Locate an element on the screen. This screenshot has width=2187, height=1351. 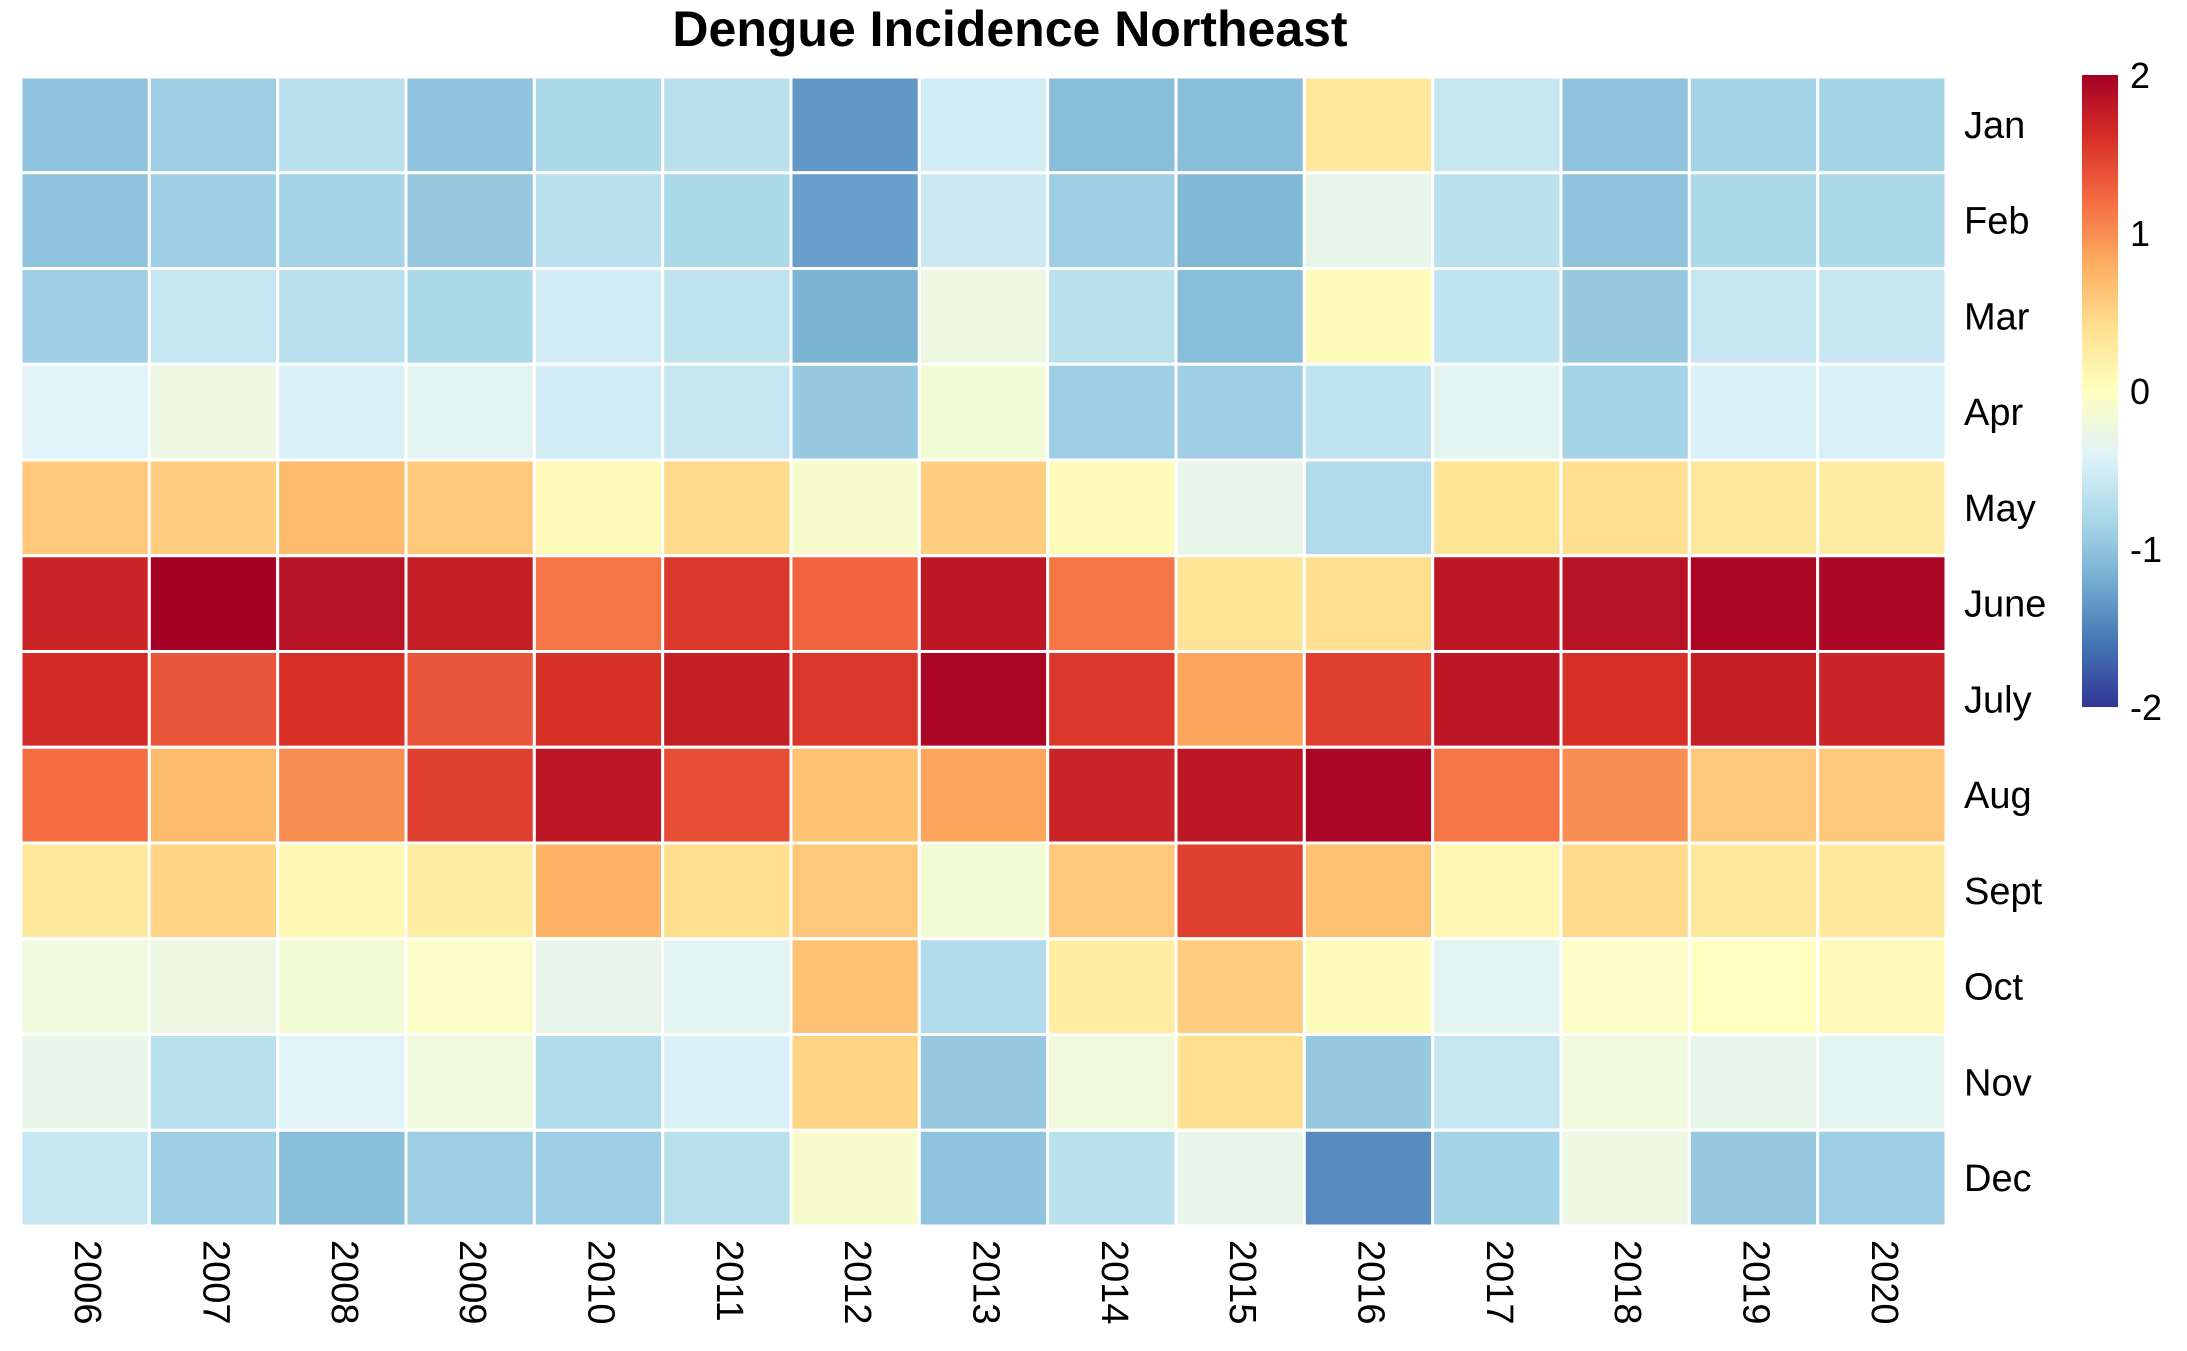
heatmap-cell-dec-2007 is located at coordinates (213, 1178).